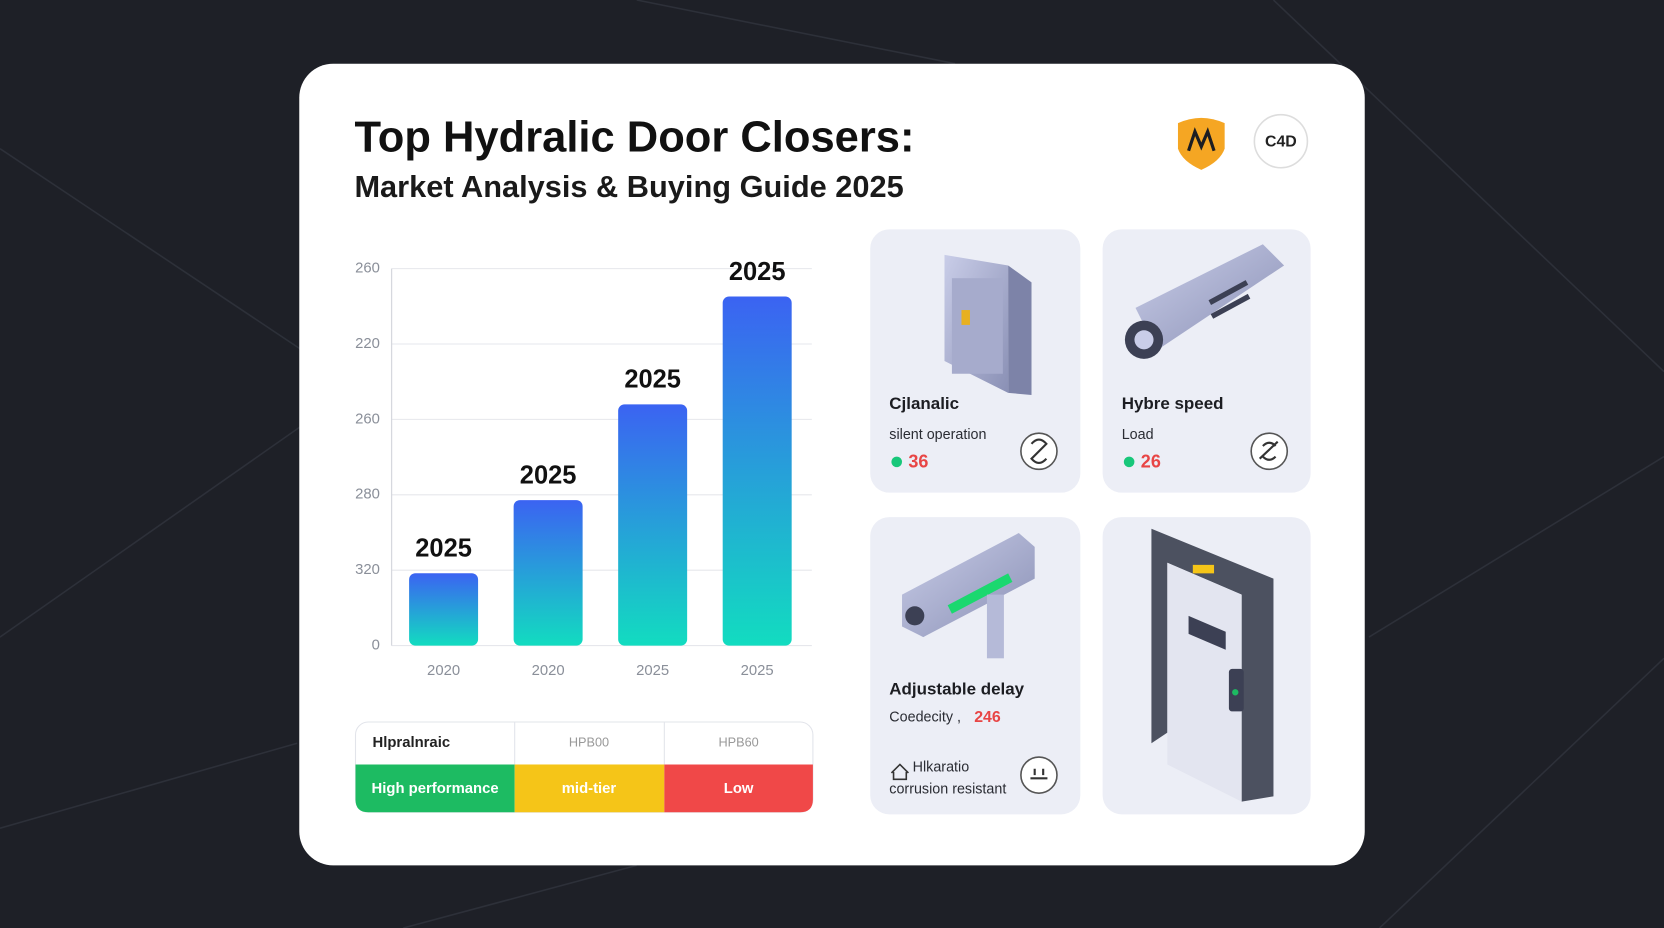  What do you see at coordinates (1206, 361) in the screenshot?
I see `product-card` at bounding box center [1206, 361].